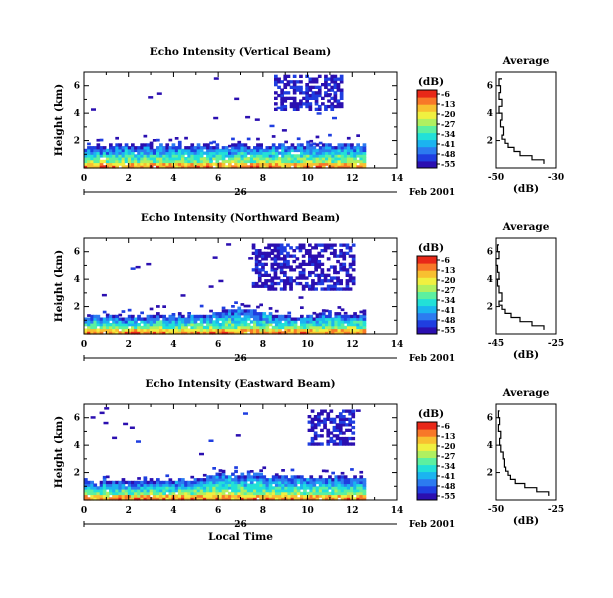 The width and height of the screenshot is (613, 598). I want to click on profile-y-tick-label: 6, so click(490, 419).